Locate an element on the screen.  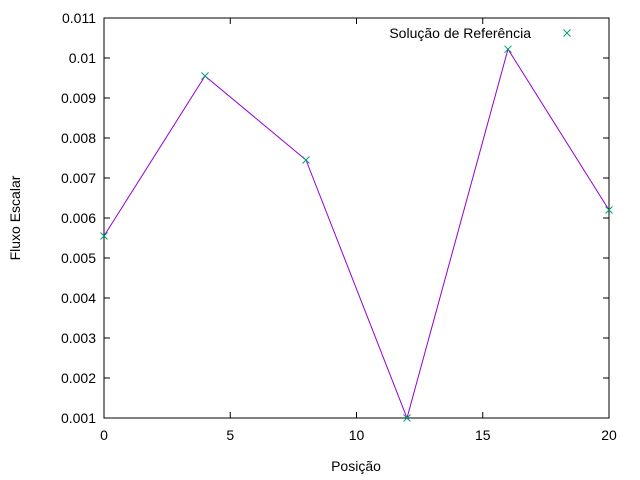
y-tick-label: 0.004 is located at coordinates (78, 298).